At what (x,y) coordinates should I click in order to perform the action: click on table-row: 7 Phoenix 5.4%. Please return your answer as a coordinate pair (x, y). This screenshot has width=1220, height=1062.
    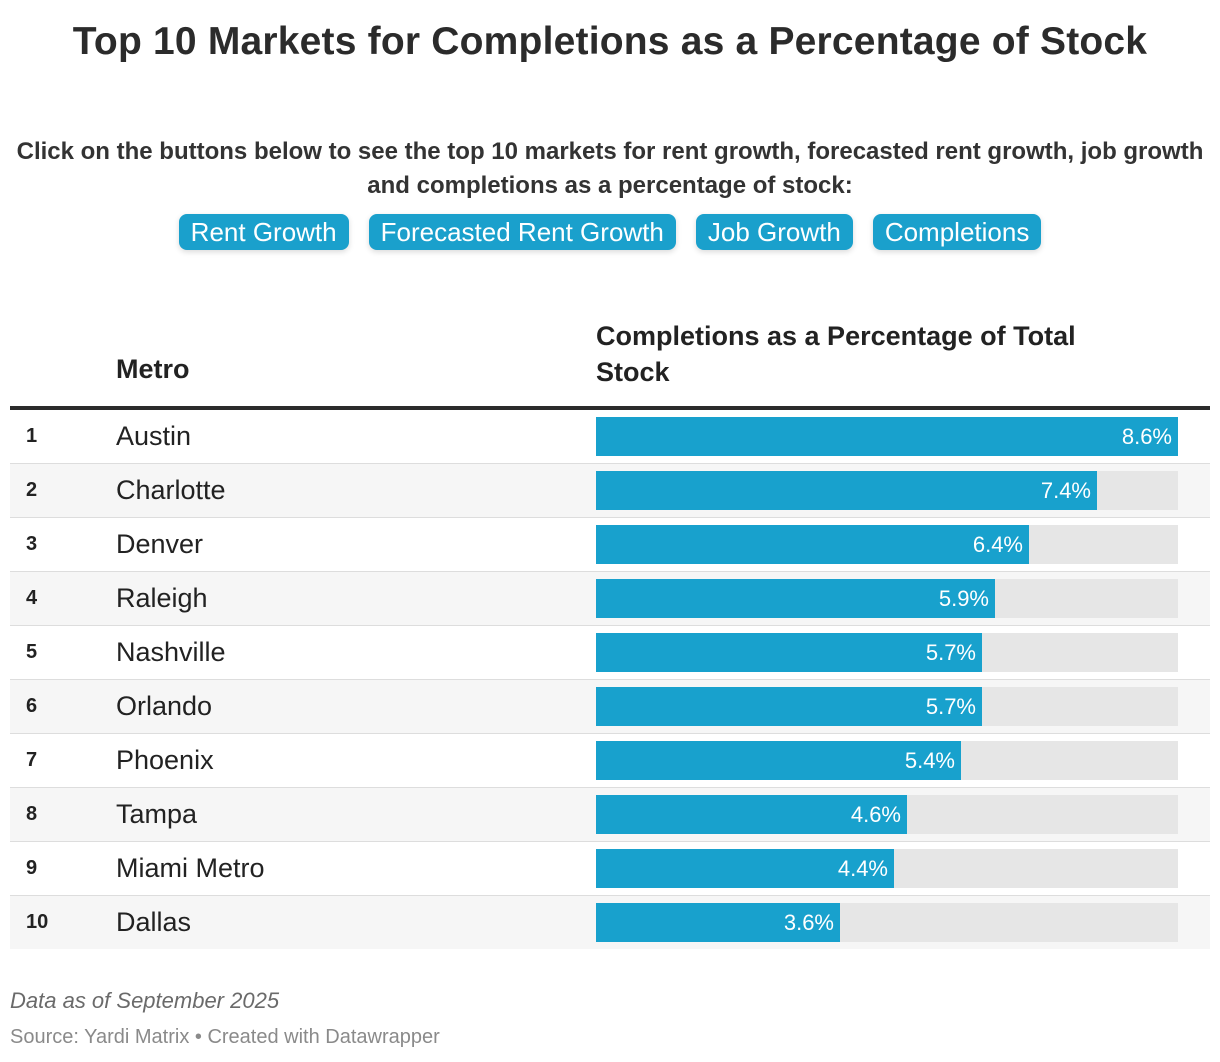
    Looking at the image, I should click on (610, 761).